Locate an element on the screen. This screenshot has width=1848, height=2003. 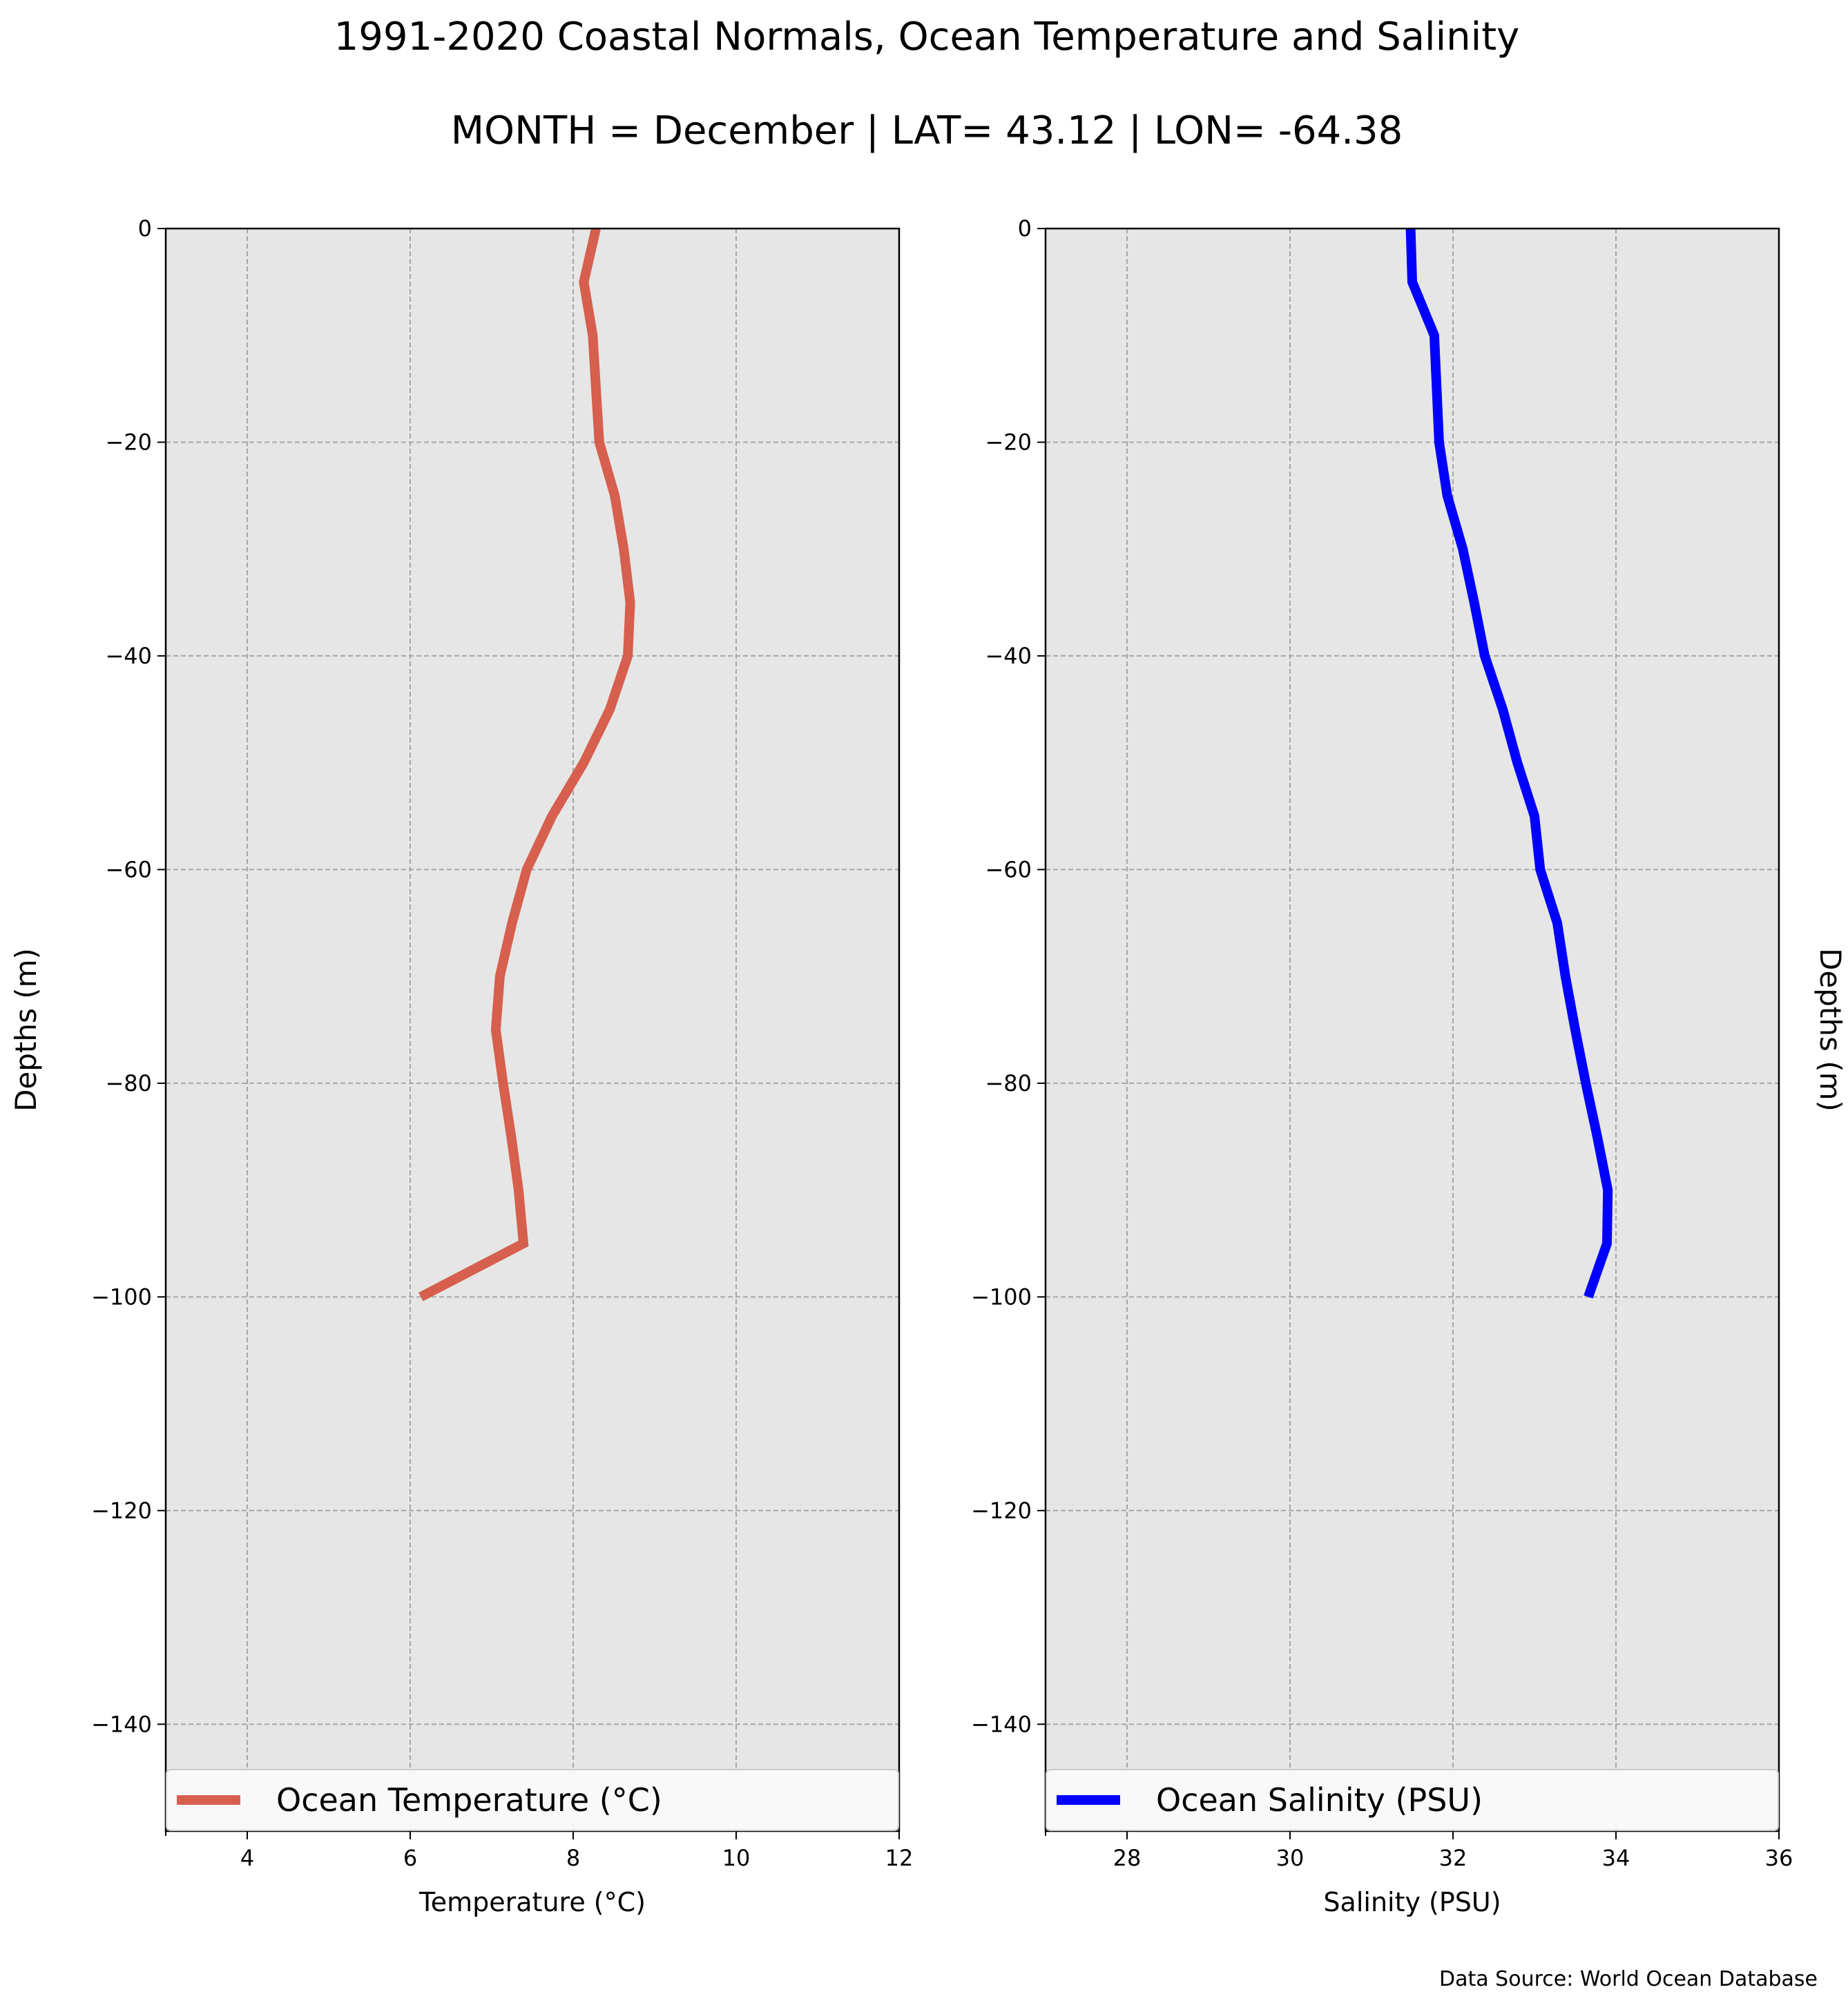
x-axis-label: Salinity (PSU) is located at coordinates (1412, 1902).